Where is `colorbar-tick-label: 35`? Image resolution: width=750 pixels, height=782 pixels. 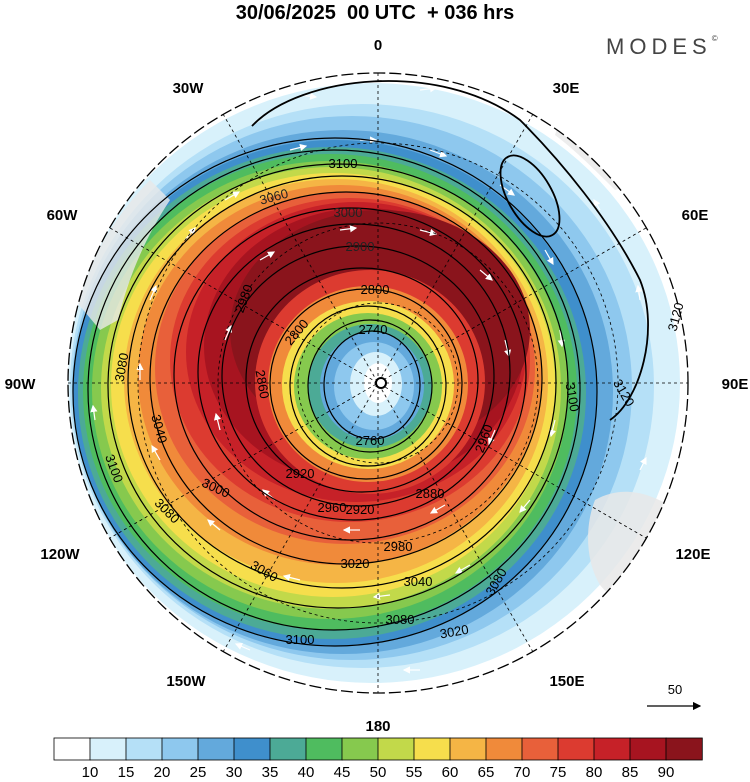
colorbar-tick-label: 35 is located at coordinates (270, 772).